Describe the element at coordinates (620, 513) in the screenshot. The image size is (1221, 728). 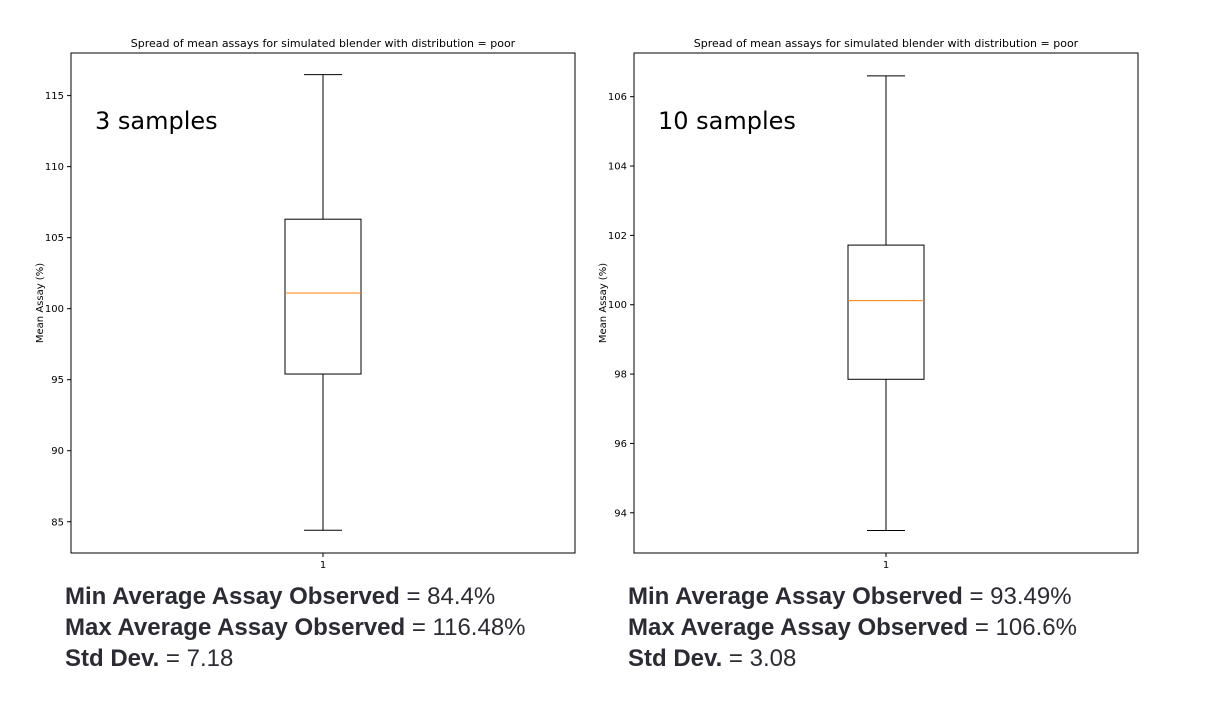
I see `y-tick-label: 94` at that location.